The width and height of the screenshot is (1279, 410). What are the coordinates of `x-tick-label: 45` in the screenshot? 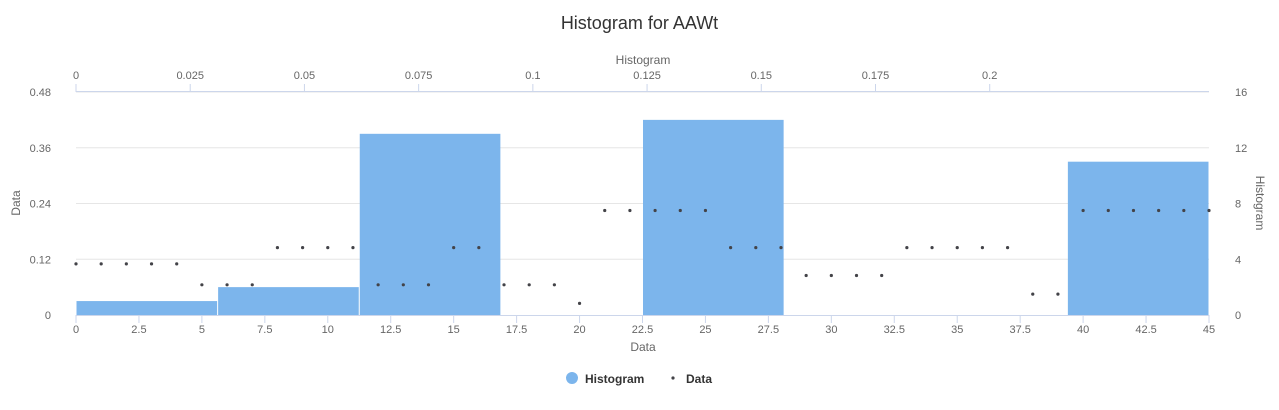 It's located at (1209, 330).